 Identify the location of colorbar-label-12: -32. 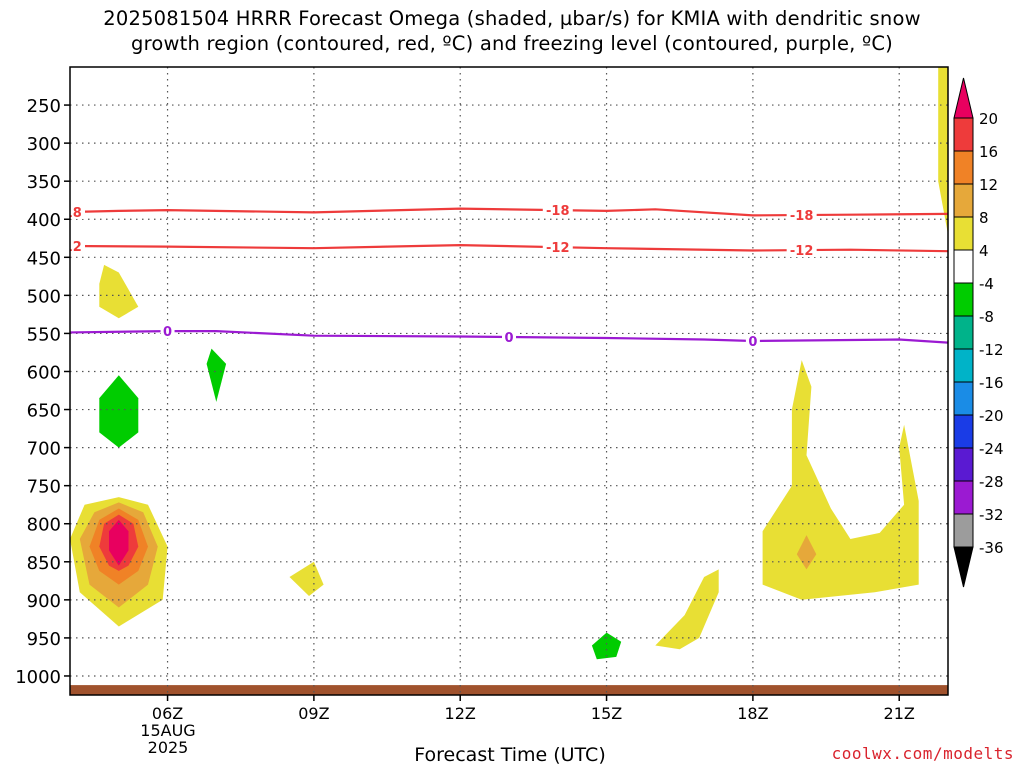
(991, 515).